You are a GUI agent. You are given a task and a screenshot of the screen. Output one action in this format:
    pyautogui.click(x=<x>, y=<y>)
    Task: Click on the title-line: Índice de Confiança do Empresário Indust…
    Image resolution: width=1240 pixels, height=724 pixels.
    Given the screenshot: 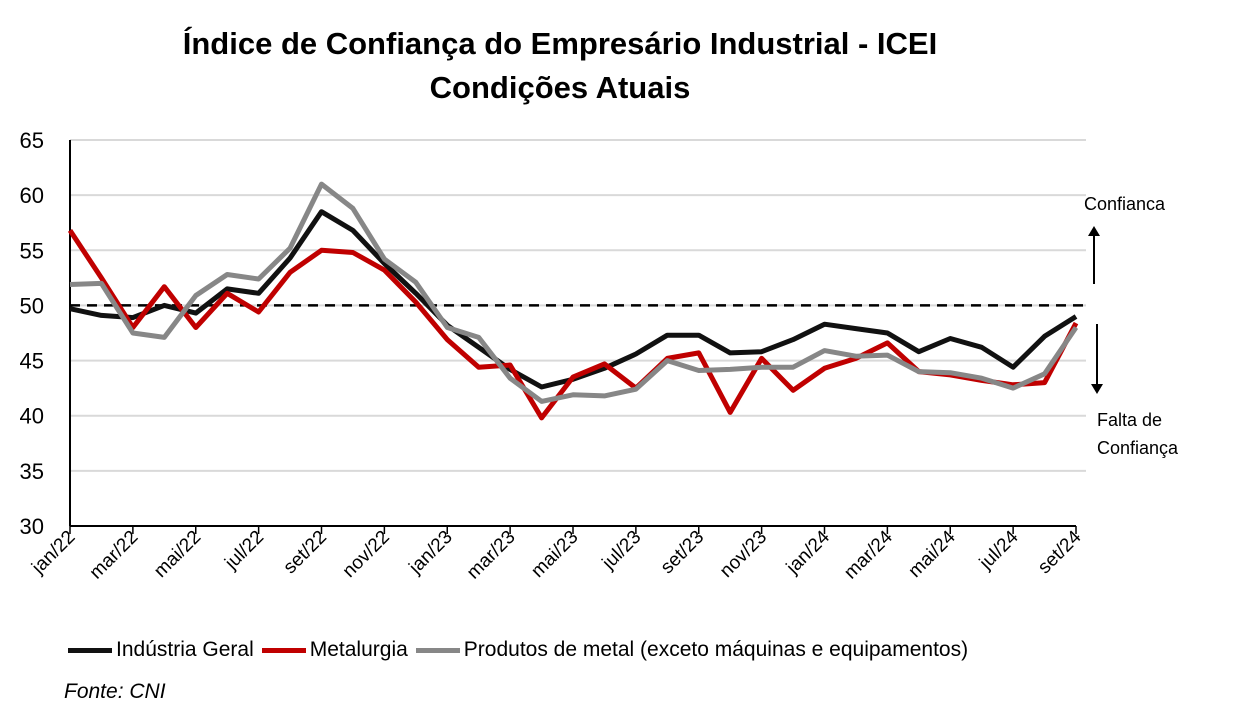 What is the action you would take?
    pyautogui.click(x=560, y=43)
    